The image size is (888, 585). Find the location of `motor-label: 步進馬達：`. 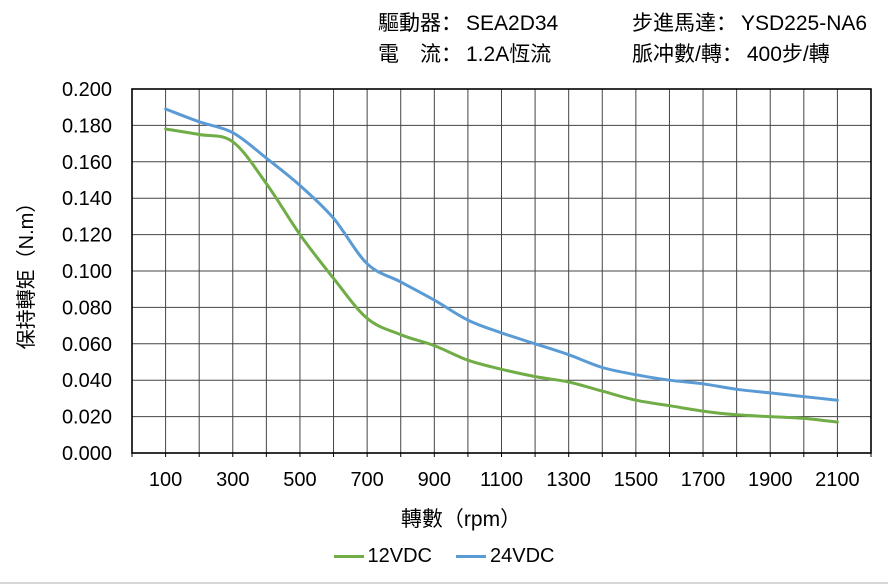

motor-label: 步進馬達： is located at coordinates (684, 23).